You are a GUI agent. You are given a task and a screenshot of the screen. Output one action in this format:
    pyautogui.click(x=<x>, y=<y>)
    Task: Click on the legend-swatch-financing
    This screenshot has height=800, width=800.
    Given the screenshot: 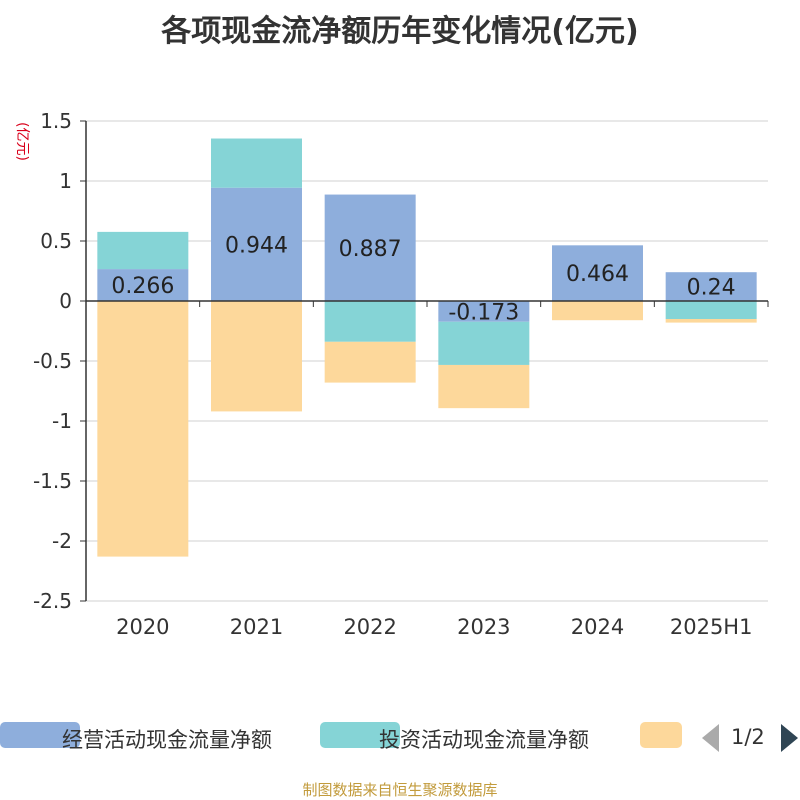 What is the action you would take?
    pyautogui.click(x=661, y=735)
    